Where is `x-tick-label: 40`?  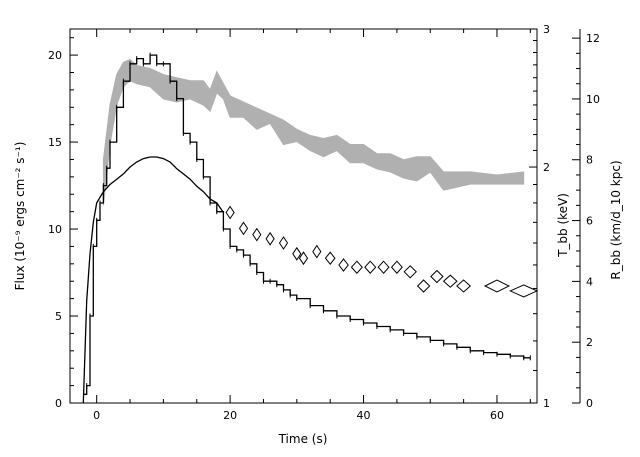
x-tick-label: 40 is located at coordinates (364, 415).